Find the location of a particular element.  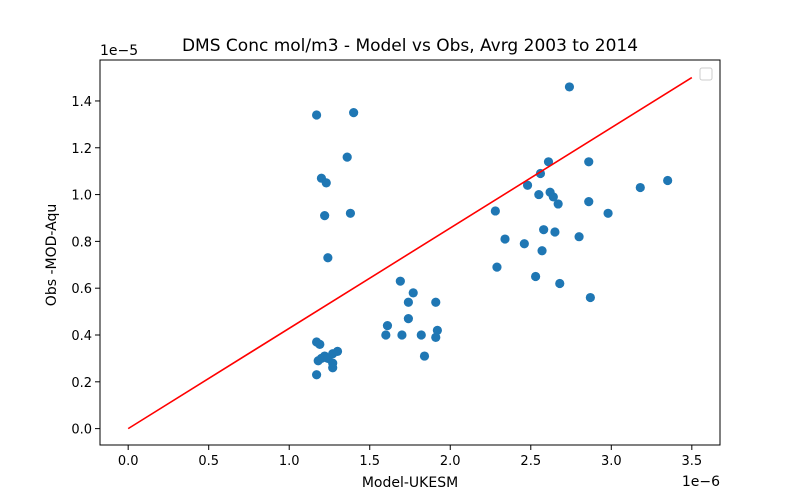

x-tick-label: 1.5 is located at coordinates (369, 461).